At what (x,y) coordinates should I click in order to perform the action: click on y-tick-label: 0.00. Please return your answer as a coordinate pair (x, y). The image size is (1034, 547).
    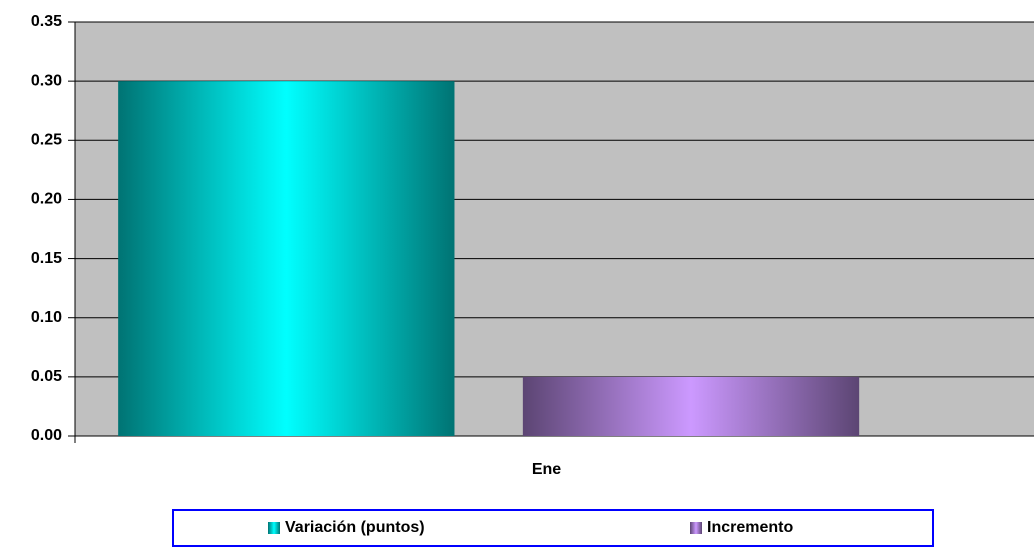
    Looking at the image, I should click on (46, 435).